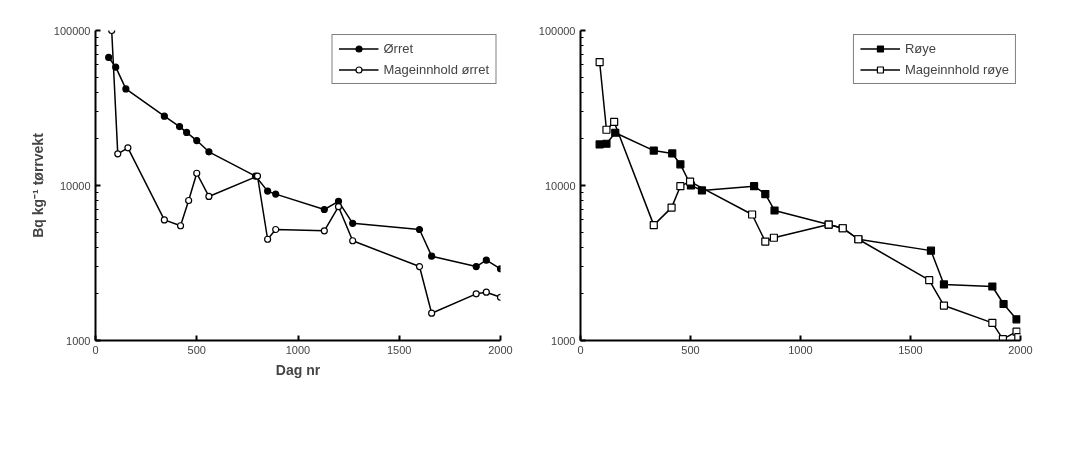 This screenshot has width=1069, height=457. Describe the element at coordinates (37, 185) in the screenshot. I see `y-axis-title: Bq kg⁻¹ tørrvekt` at that location.